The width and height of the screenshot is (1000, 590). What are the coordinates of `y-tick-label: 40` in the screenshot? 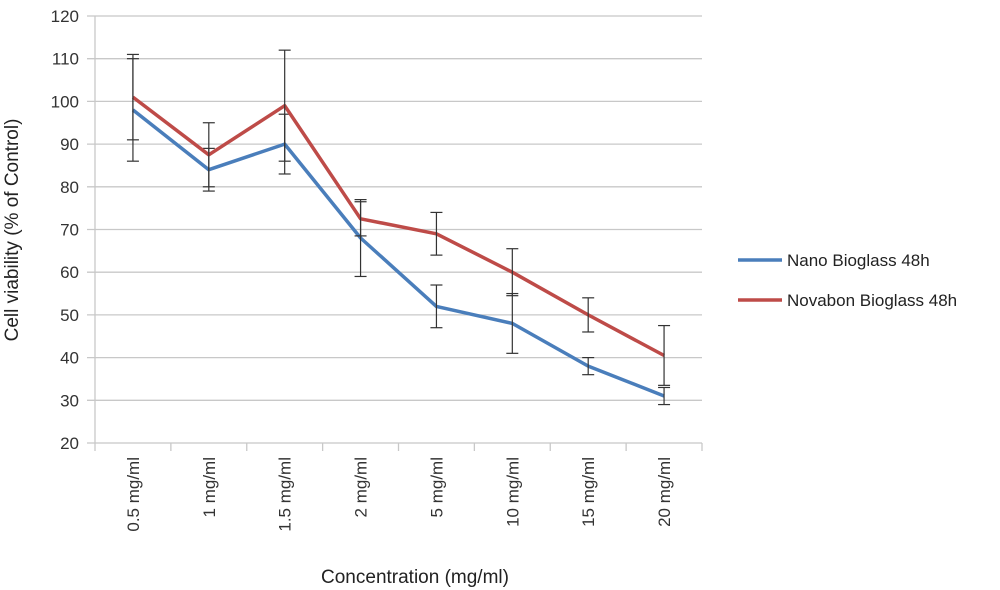 It's located at (69, 358).